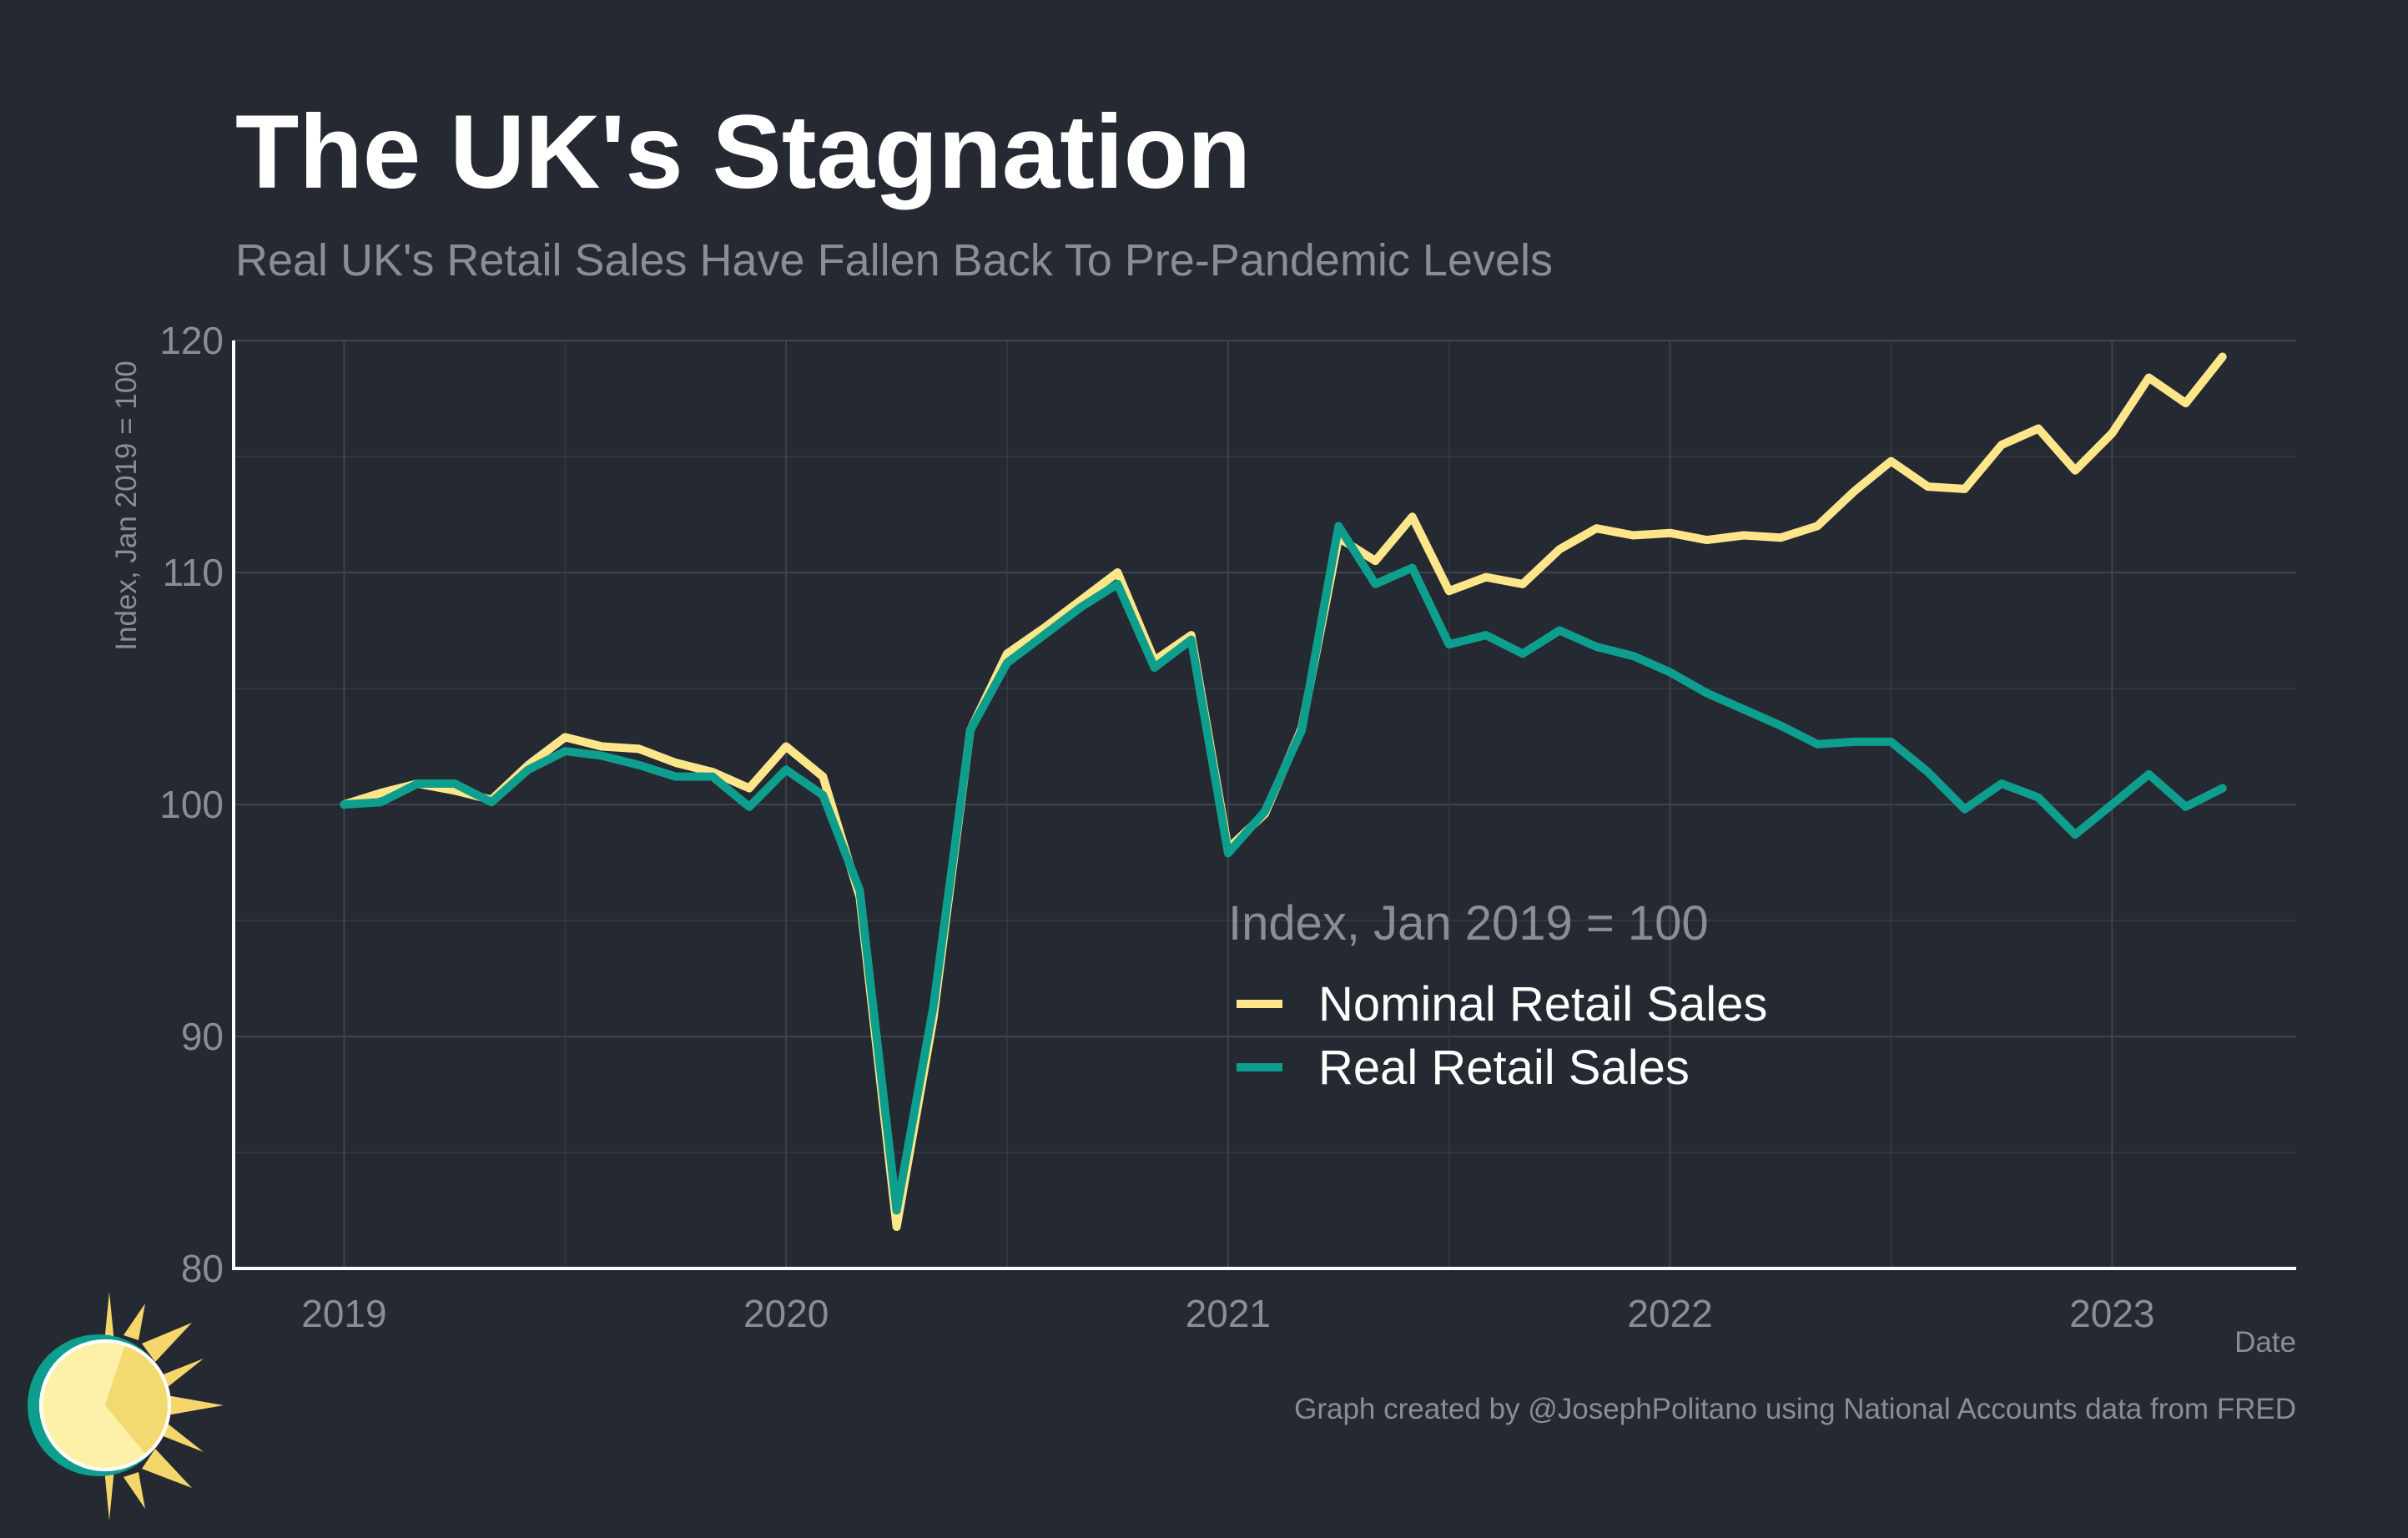  I want to click on y-tick-label: 120, so click(191, 340).